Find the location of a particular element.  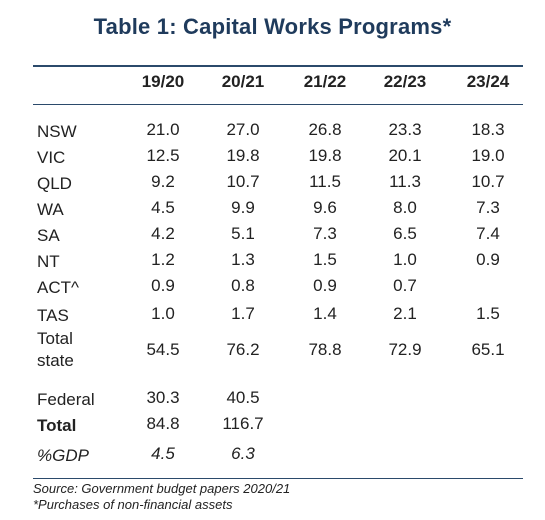

row-label: NT is located at coordinates (48, 261).